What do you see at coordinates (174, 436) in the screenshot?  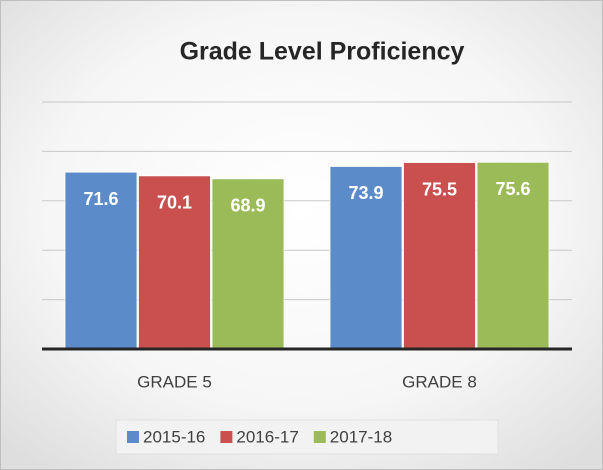 I see `legend-label: 2015-16` at bounding box center [174, 436].